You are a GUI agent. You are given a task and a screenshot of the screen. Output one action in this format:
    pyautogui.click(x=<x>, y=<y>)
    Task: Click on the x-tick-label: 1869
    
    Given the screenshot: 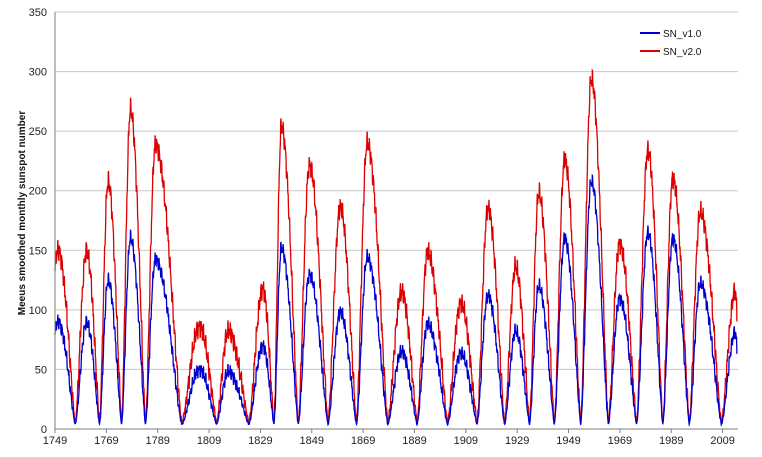 What is the action you would take?
    pyautogui.click(x=363, y=441)
    